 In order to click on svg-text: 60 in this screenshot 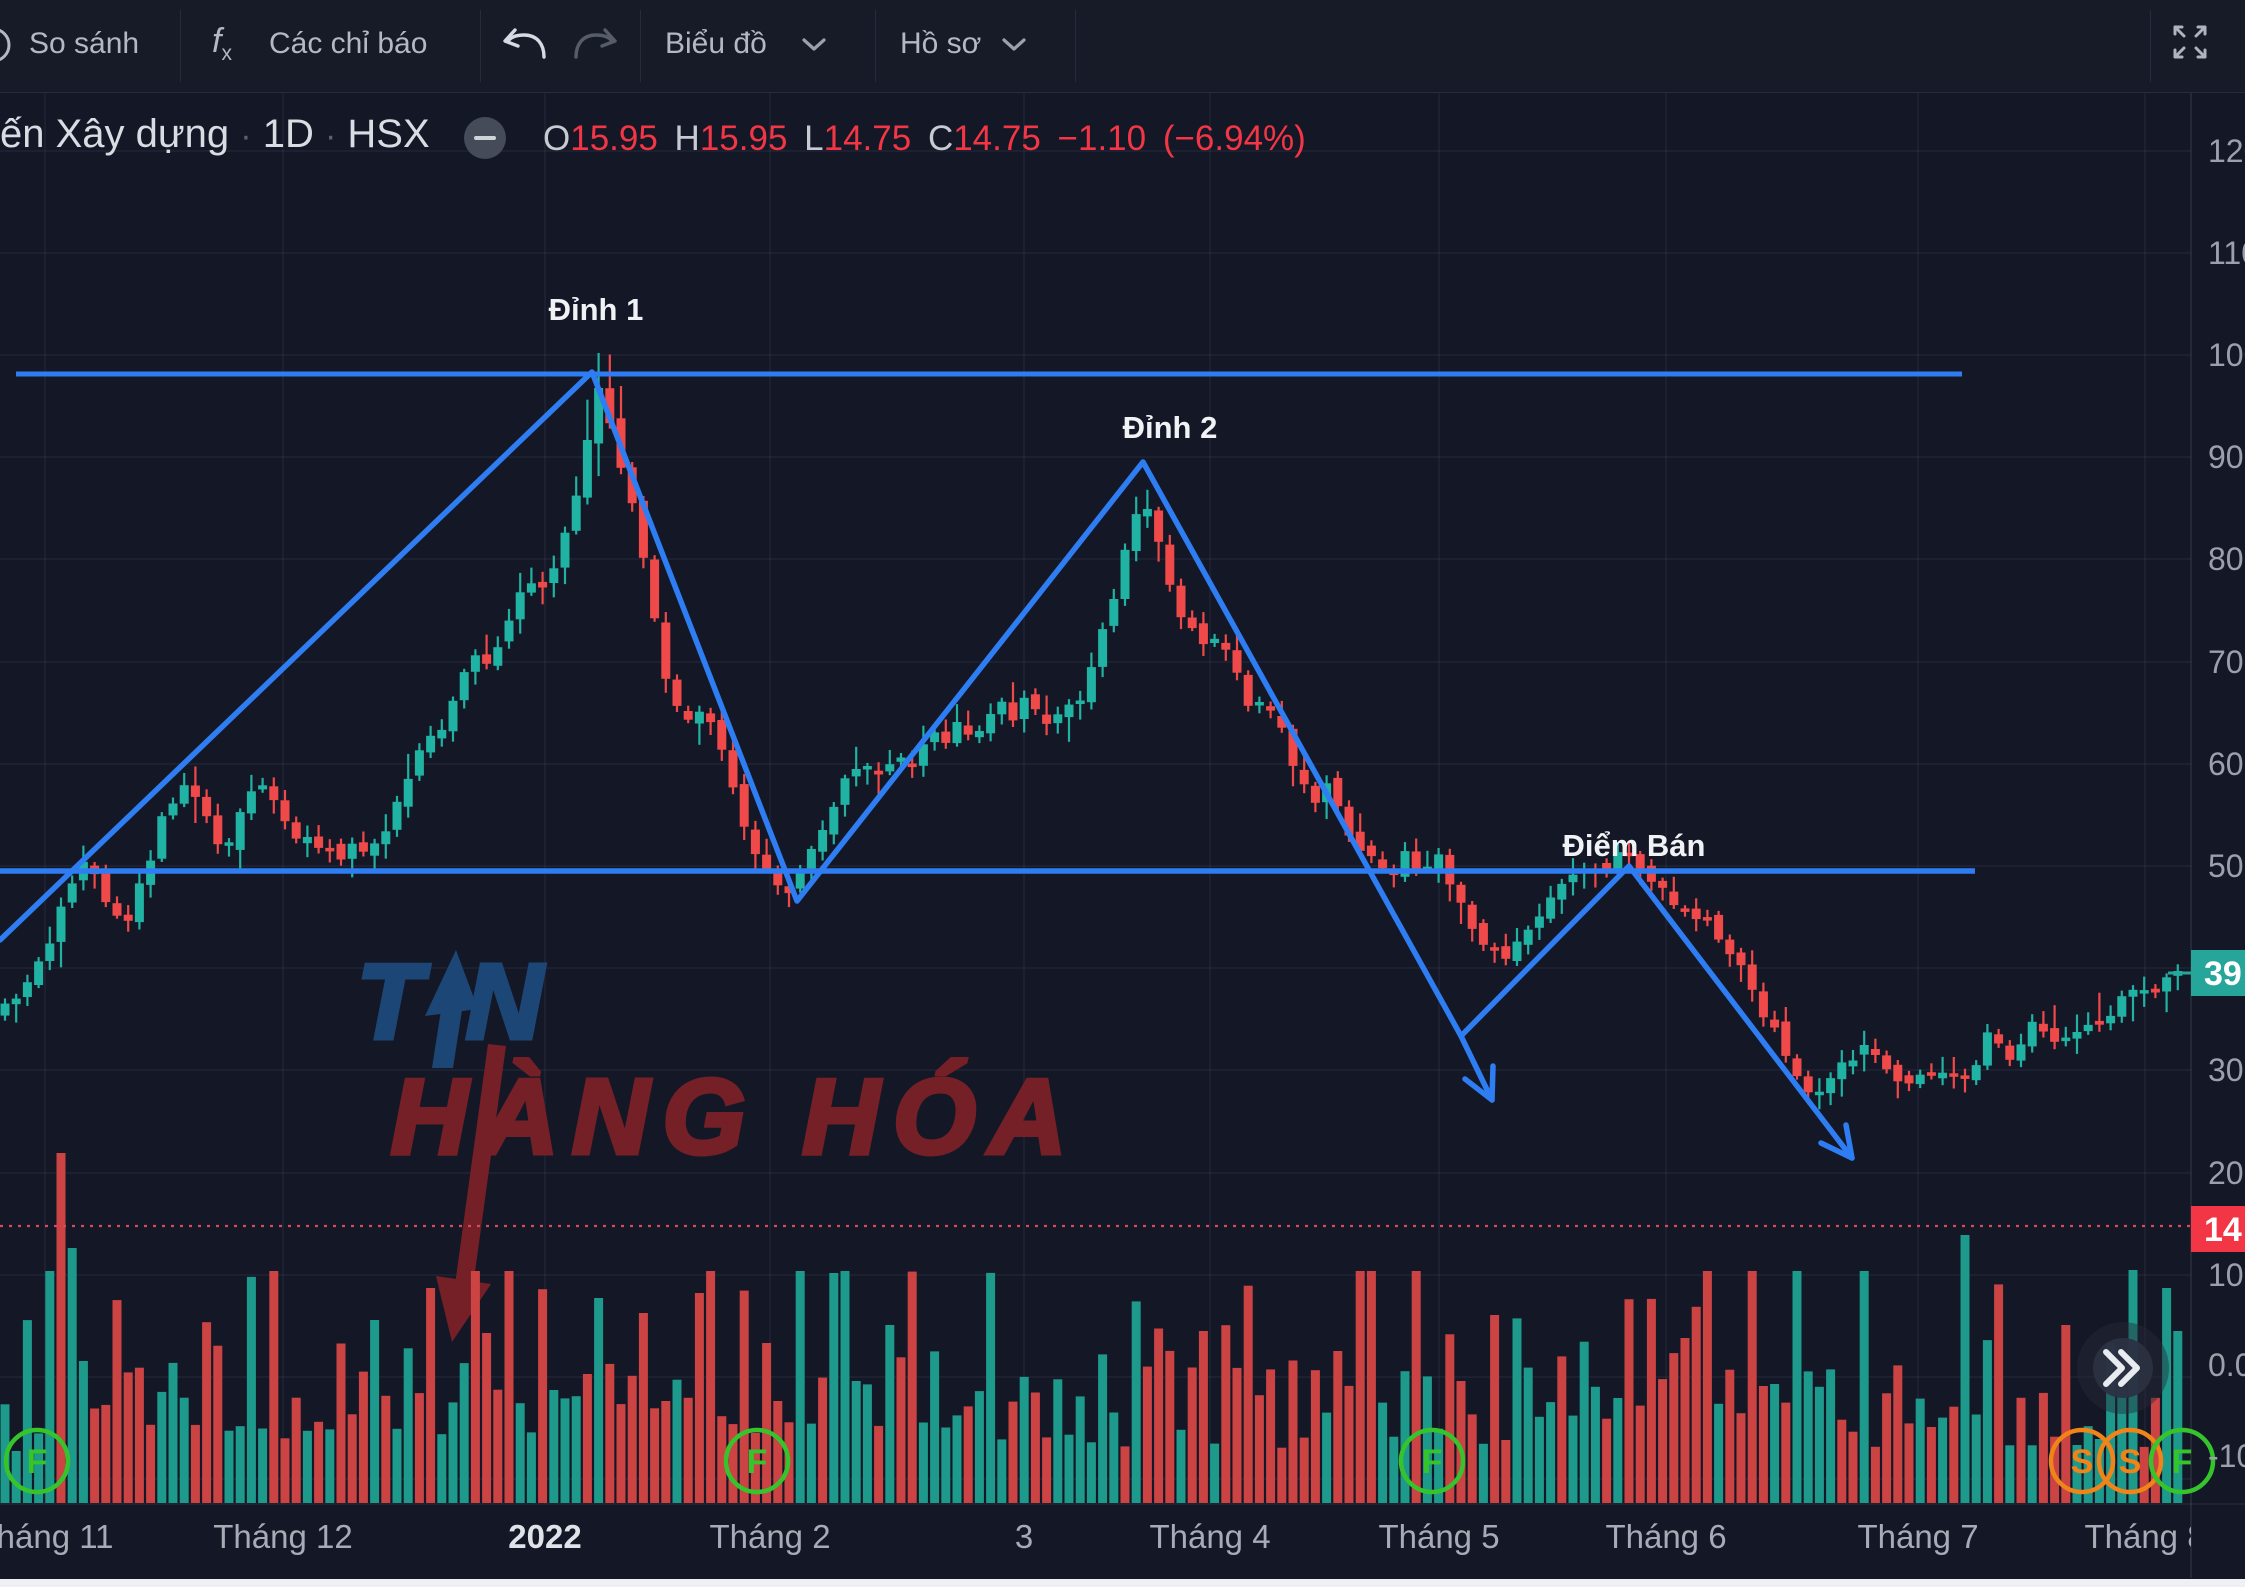, I will do `click(2226, 764)`.